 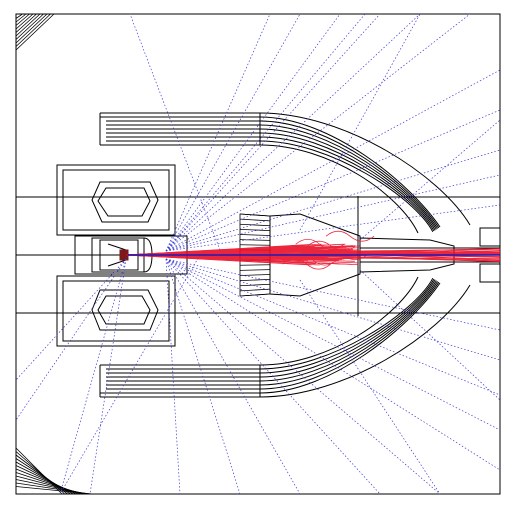 What do you see at coordinates (54, 471) in the screenshot?
I see `corner-shielding-bottom-left` at bounding box center [54, 471].